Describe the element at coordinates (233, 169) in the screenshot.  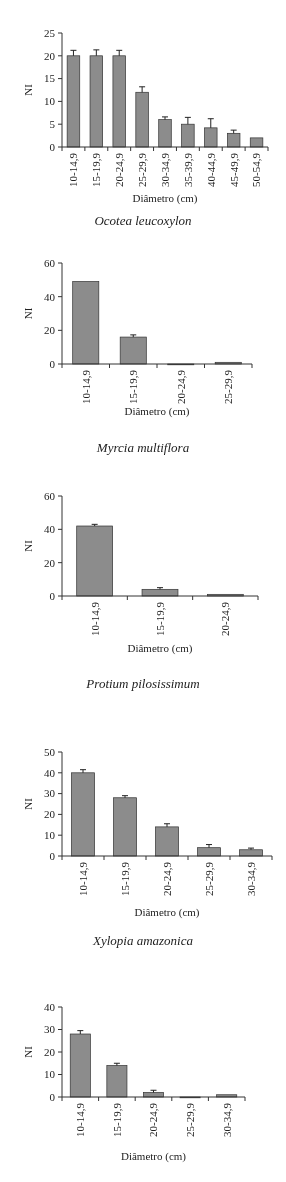
I see `x-tick-label: 45-49,9` at that location.